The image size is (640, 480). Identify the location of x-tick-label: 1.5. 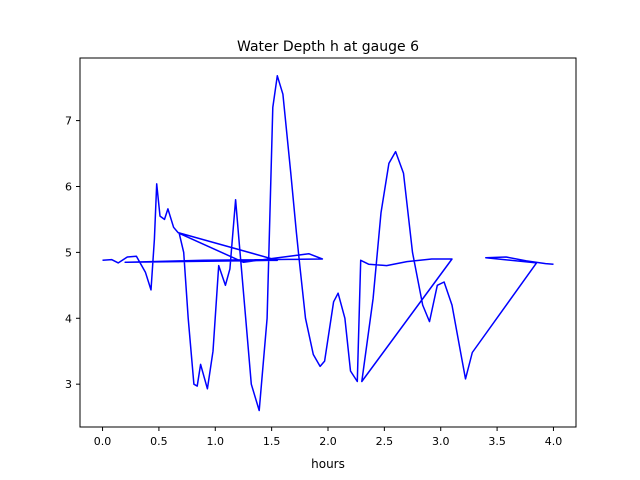
(272, 441).